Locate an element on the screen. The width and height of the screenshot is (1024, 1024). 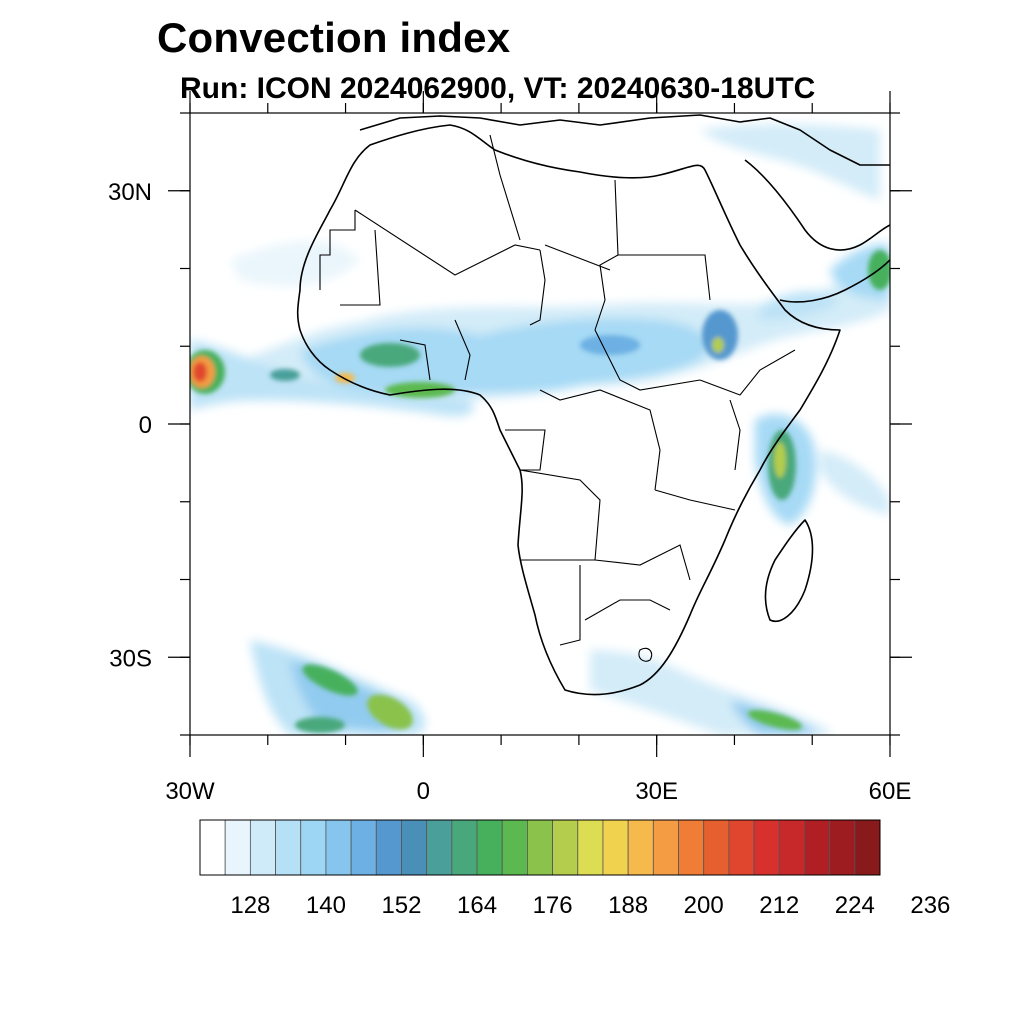
colorbar: 128 140 152 164 176 188 200 212 224 236 is located at coordinates (574, 869).